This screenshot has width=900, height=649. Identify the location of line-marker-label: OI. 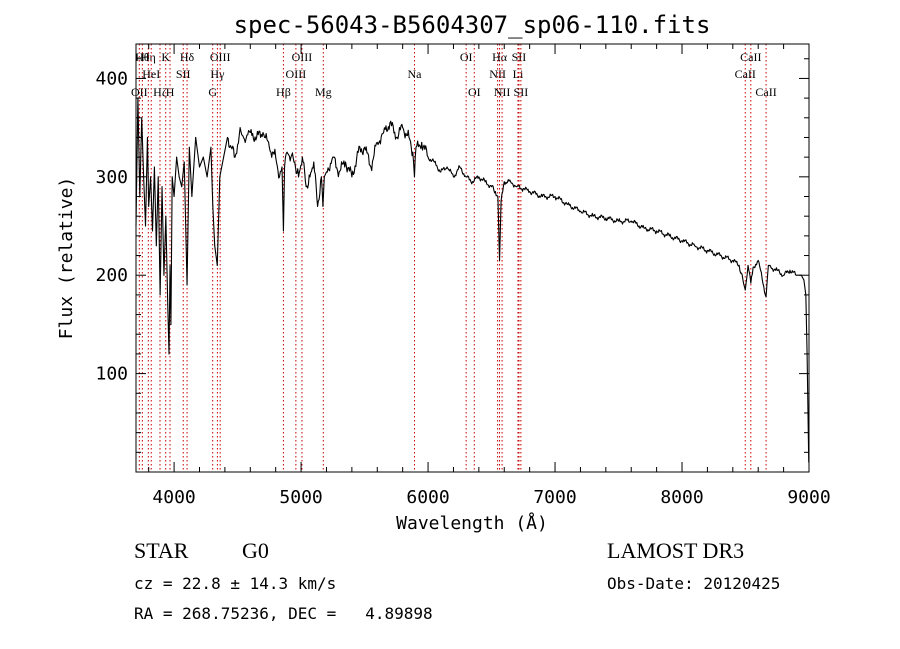
(474, 92).